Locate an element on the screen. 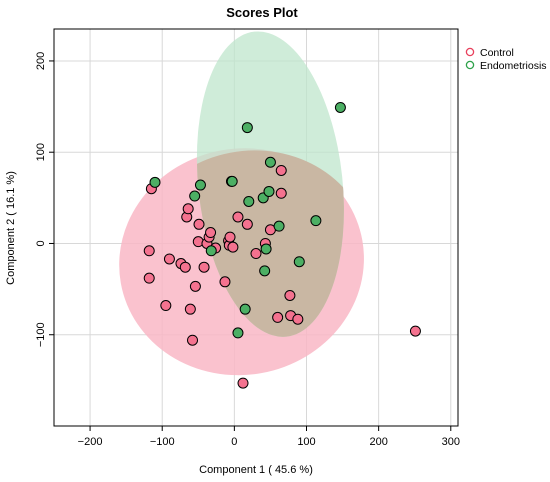 This screenshot has height=482, width=550. y-tick-label: 200 is located at coordinates (41, 61).